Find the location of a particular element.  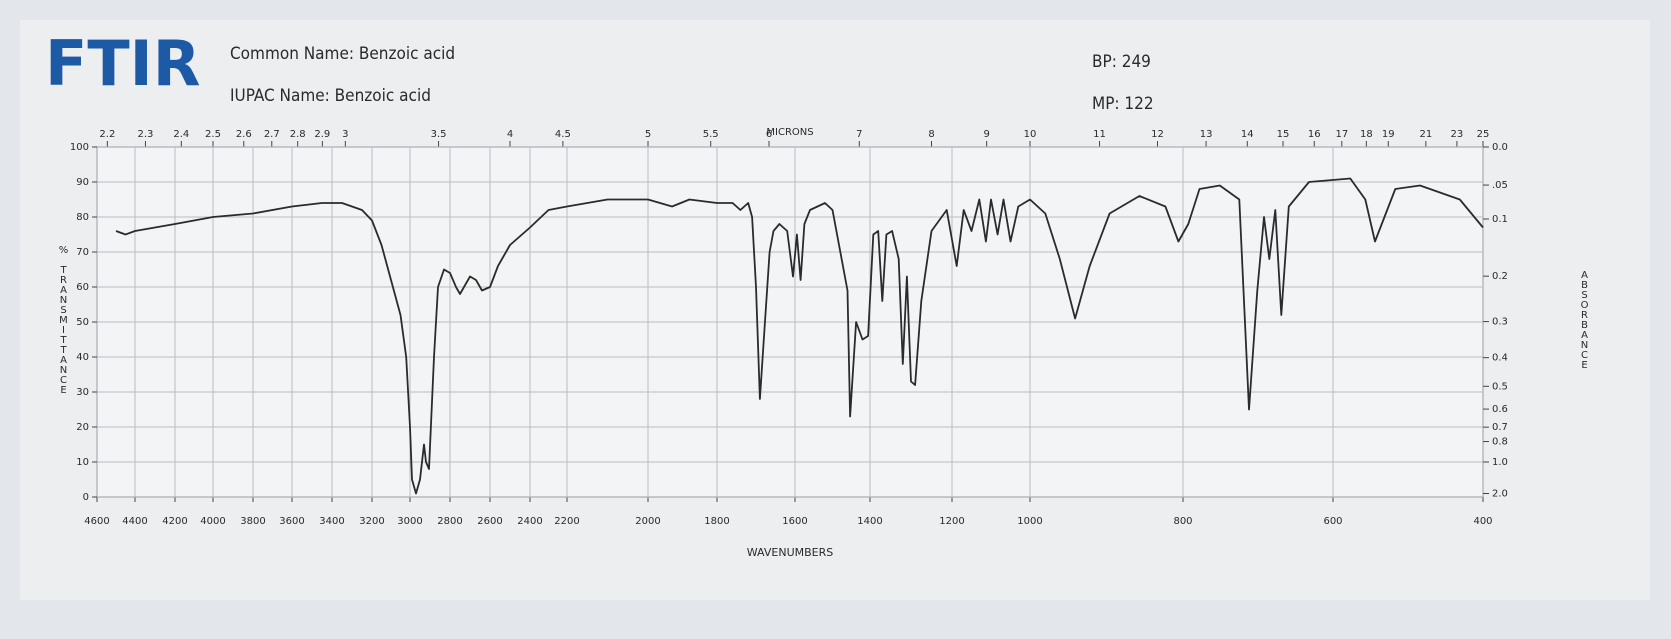

x-tick-label: 1200 is located at coordinates (951, 521).